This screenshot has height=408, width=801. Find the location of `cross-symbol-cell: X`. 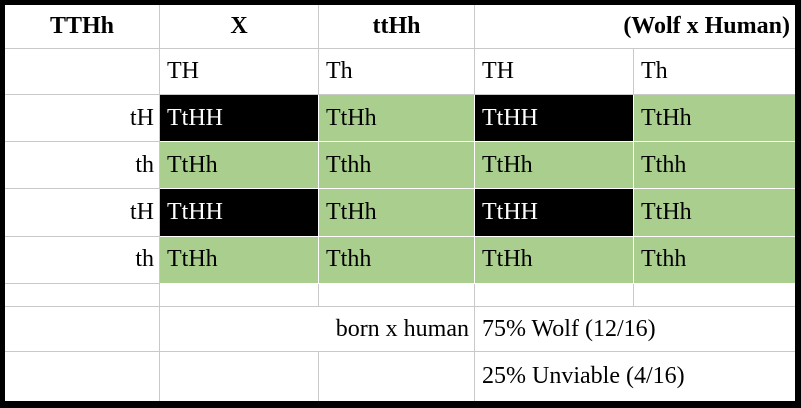

cross-symbol-cell: X is located at coordinates (239, 27).